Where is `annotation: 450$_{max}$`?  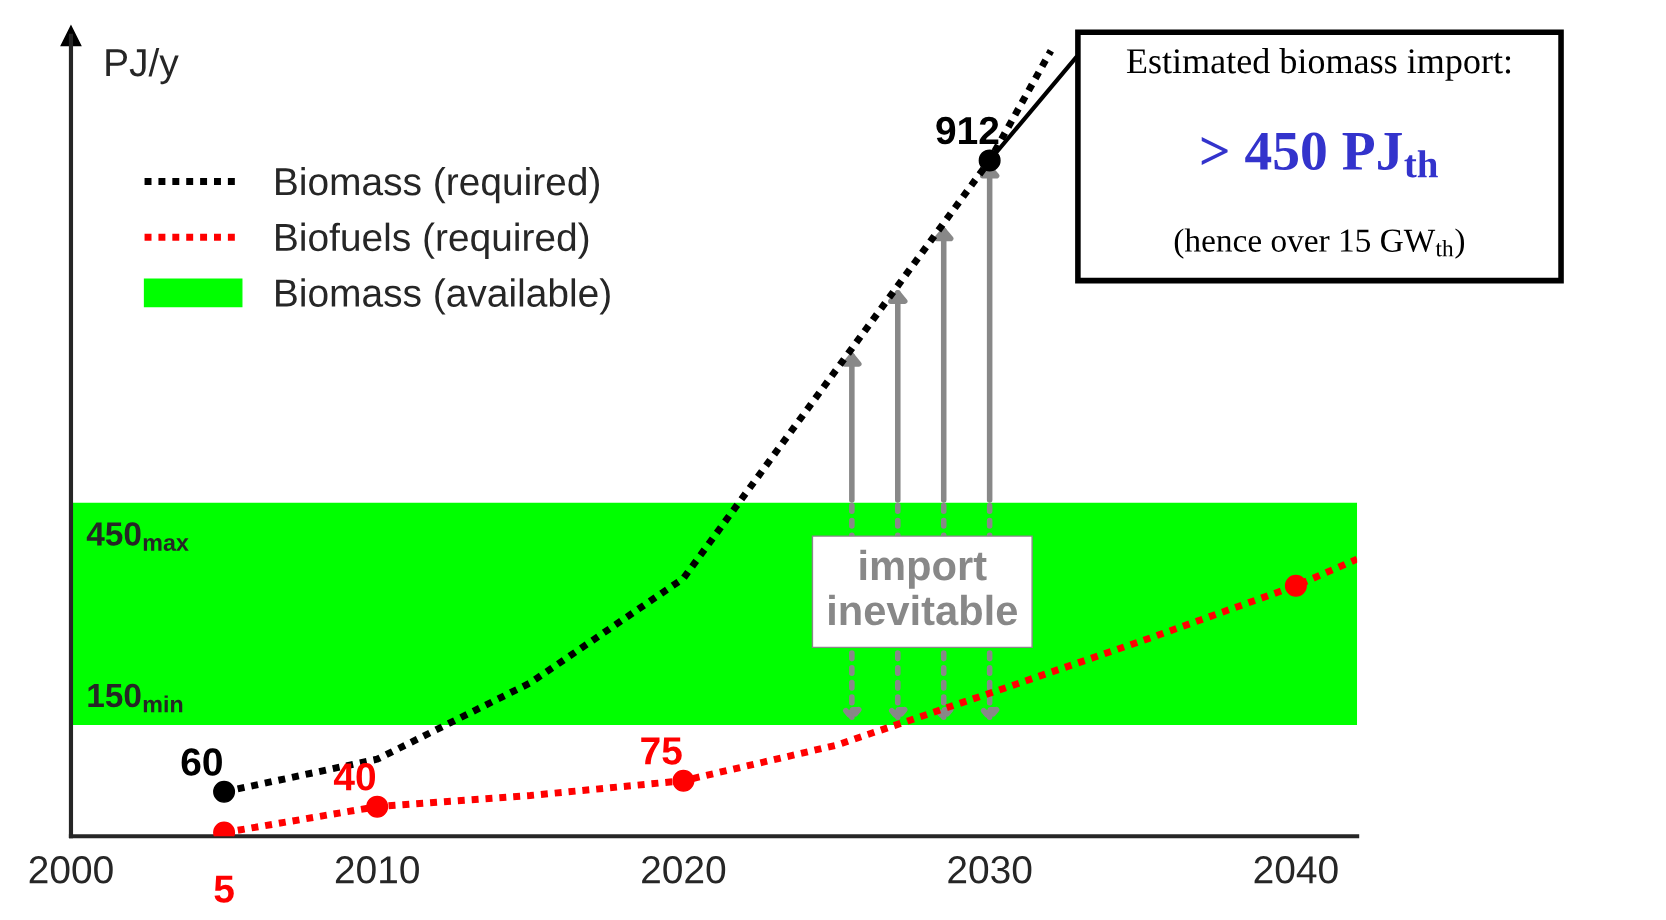 annotation: 450$_{max}$ is located at coordinates (137, 536).